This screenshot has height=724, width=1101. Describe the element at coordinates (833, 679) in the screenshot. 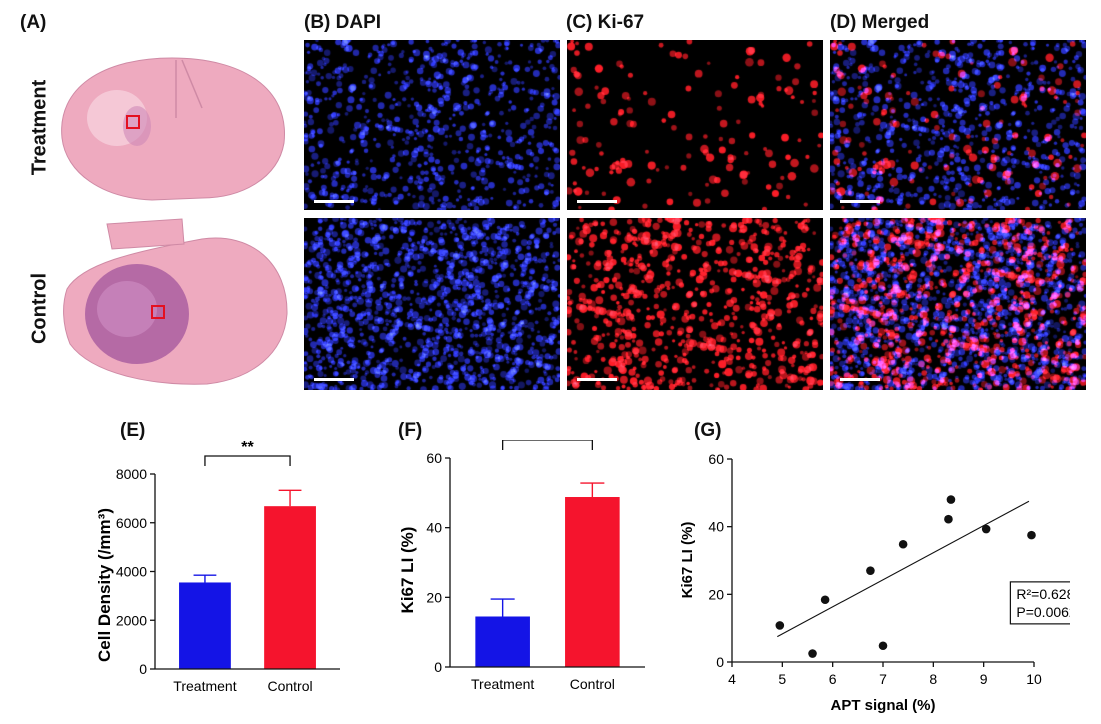

I see `x-tick-label: 6` at that location.